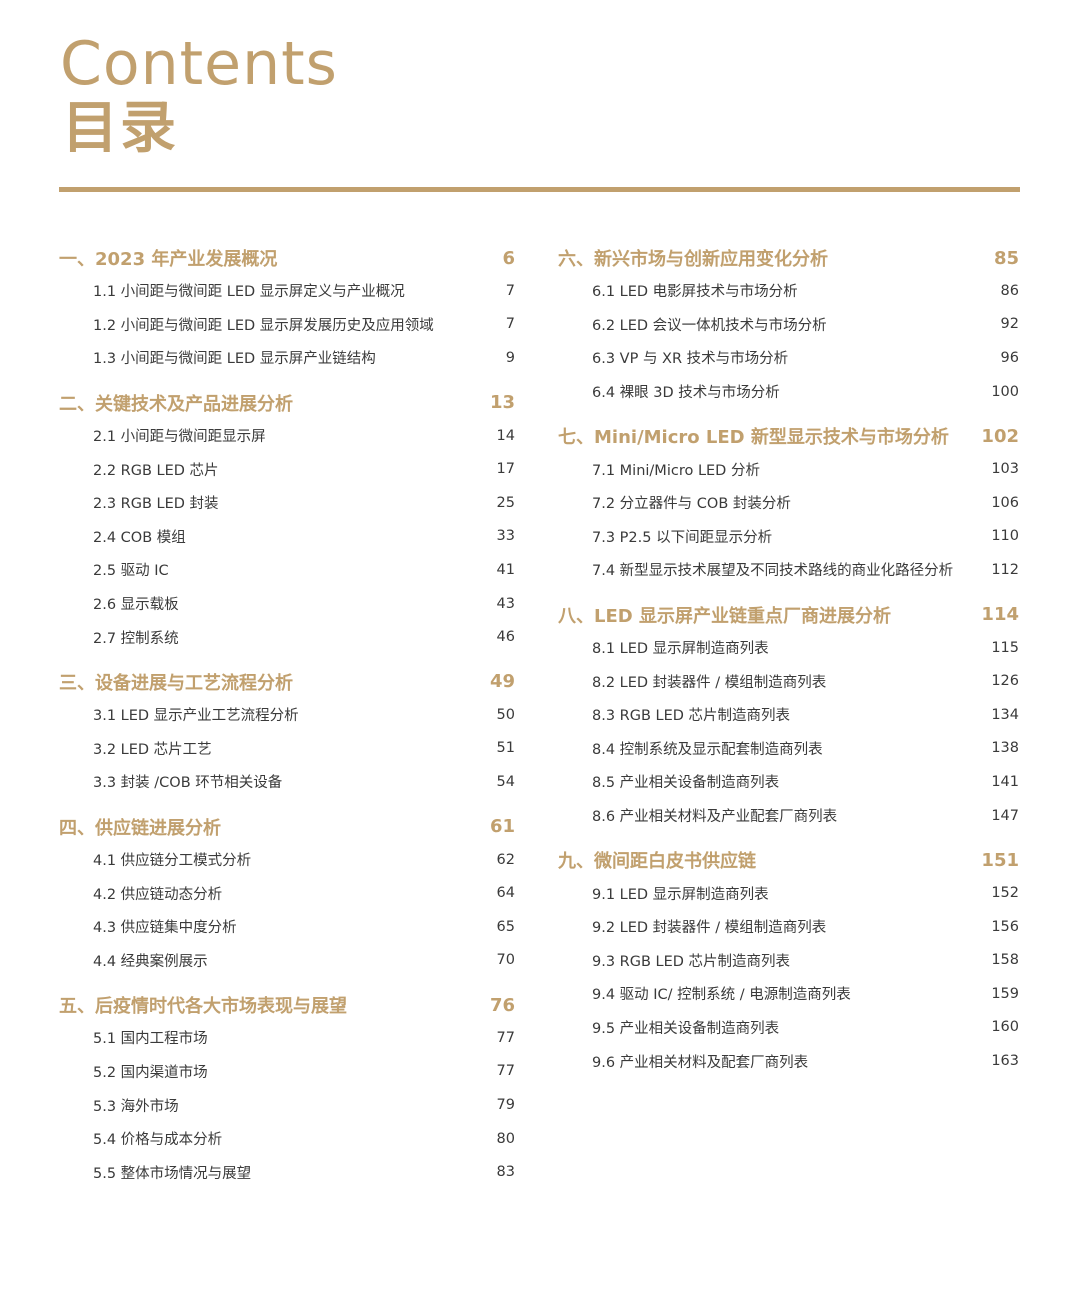  I want to click on toc-entry: 1.3 小间距与微间距 LED 显示屏产业链结构 9, so click(287, 358).